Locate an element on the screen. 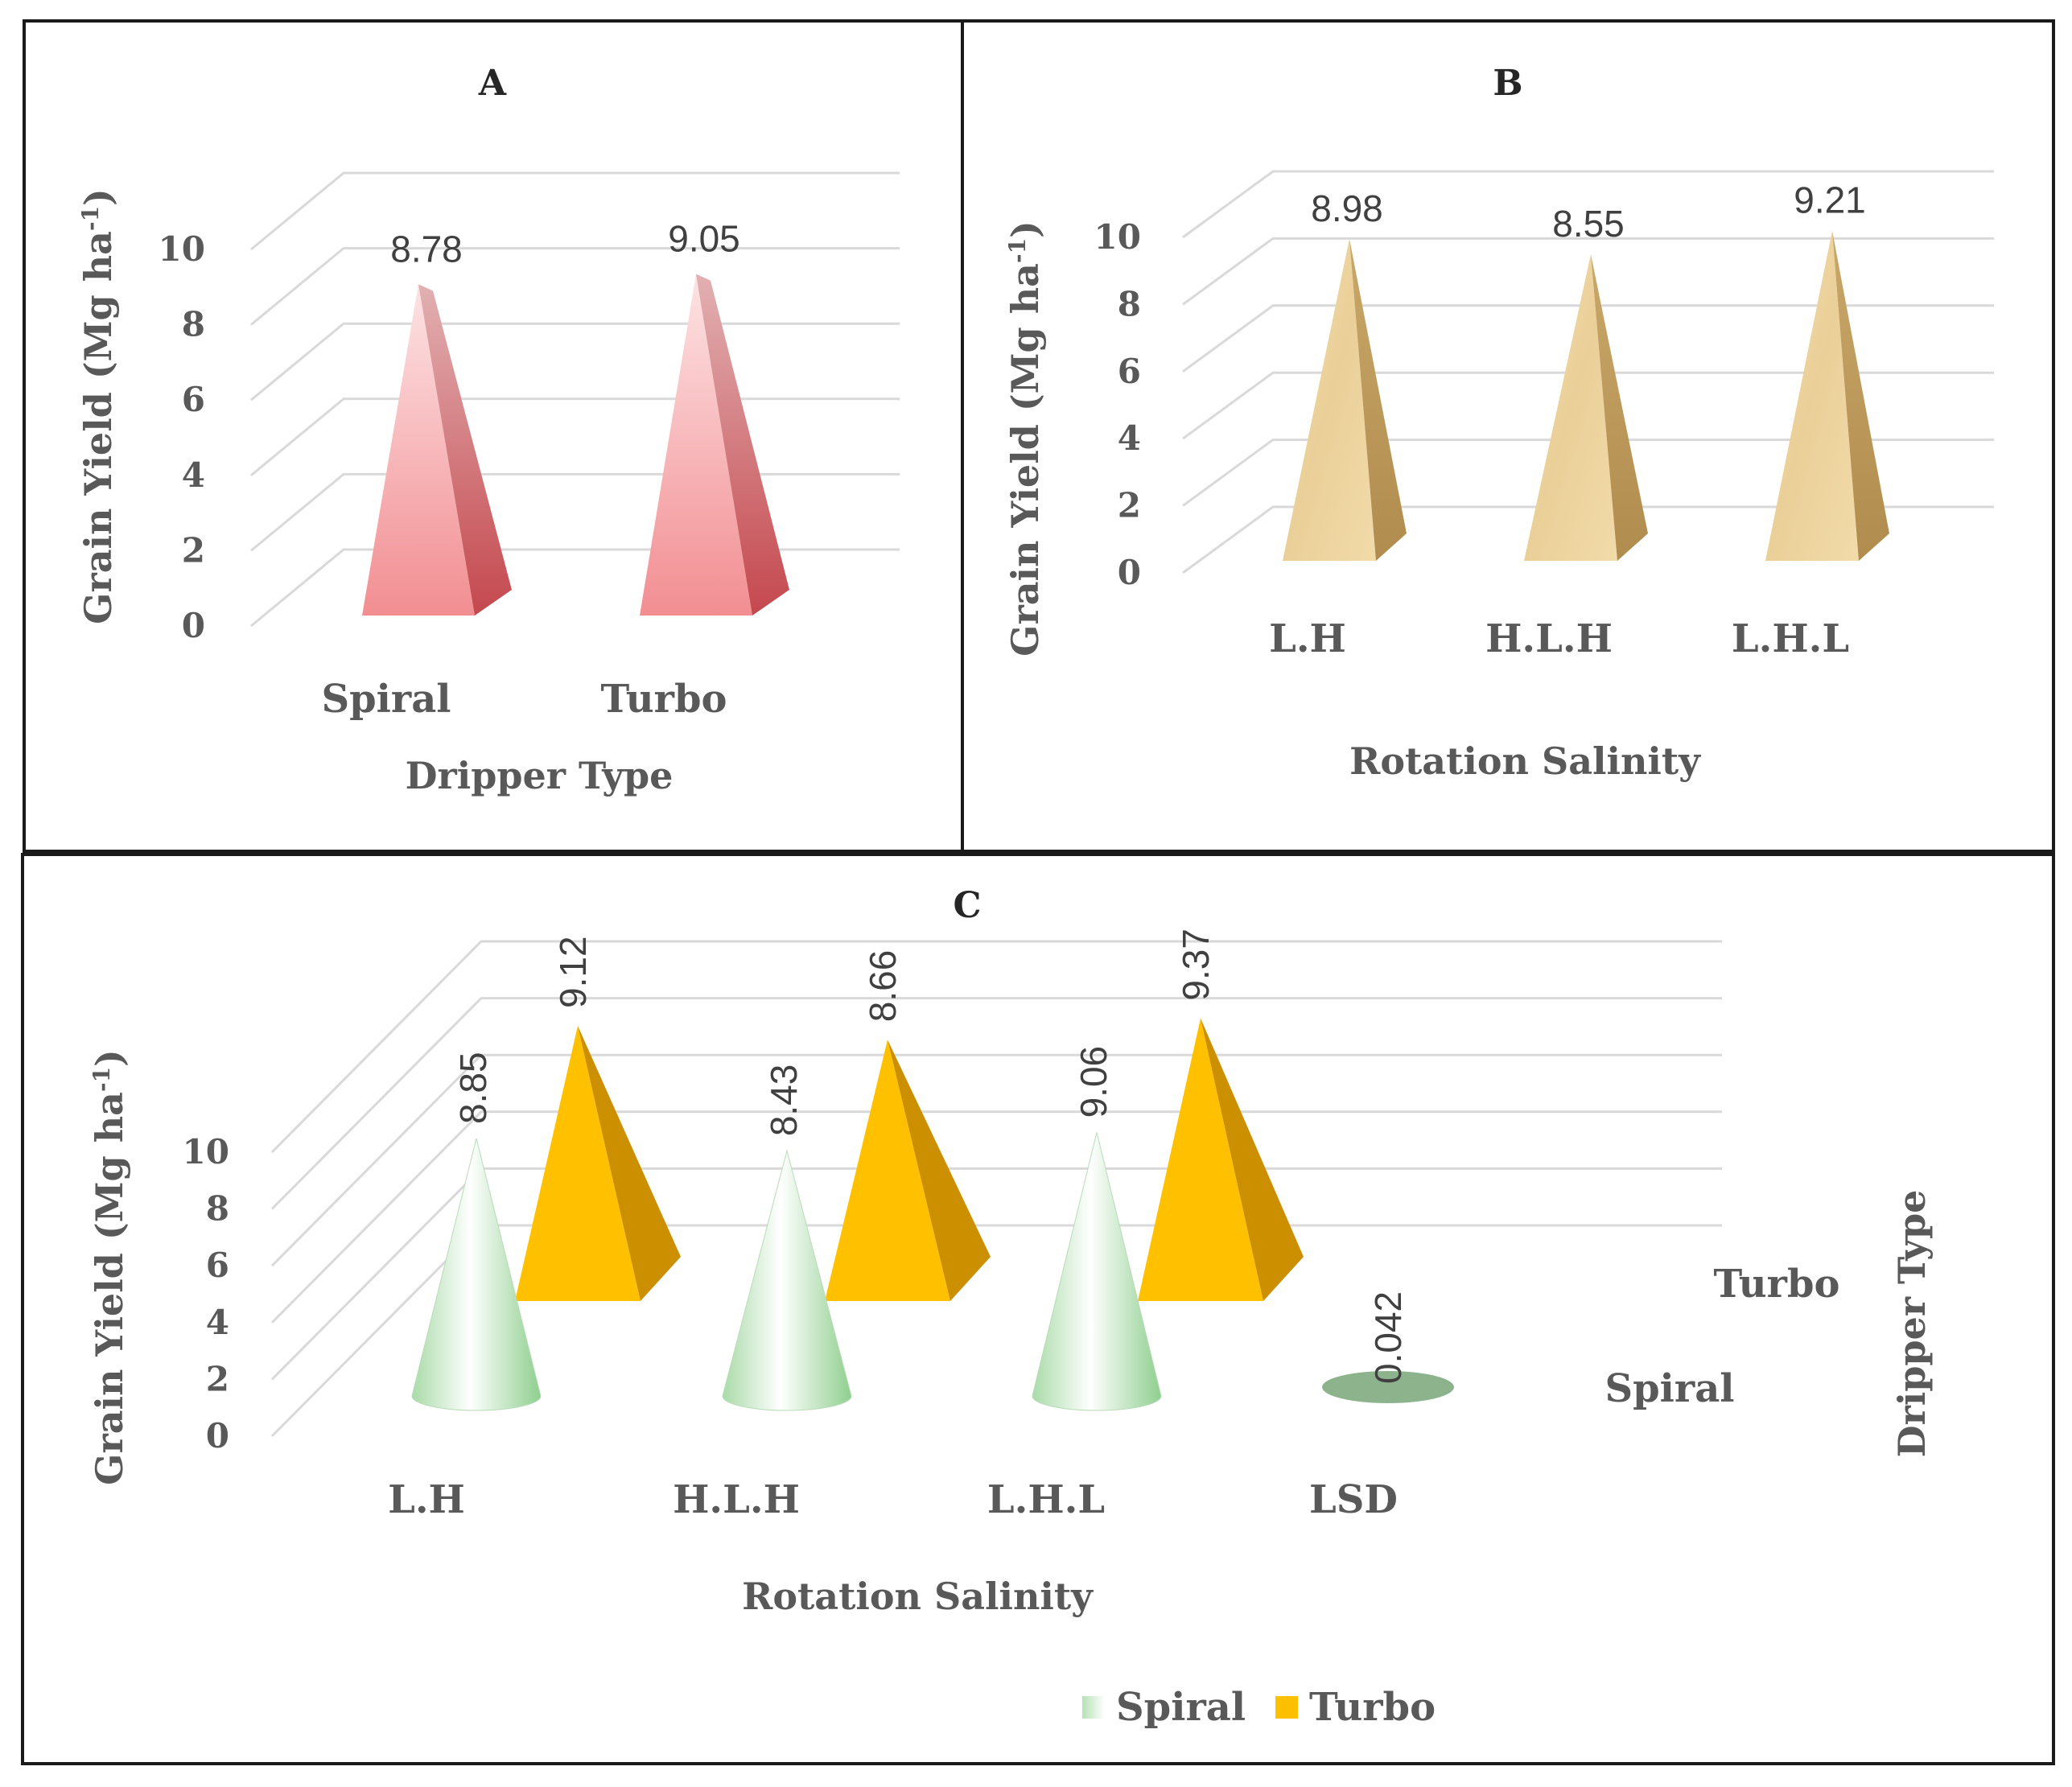 Image resolution: width=2072 pixels, height=1787 pixels. bar-spiral-front is located at coordinates (419, 450).